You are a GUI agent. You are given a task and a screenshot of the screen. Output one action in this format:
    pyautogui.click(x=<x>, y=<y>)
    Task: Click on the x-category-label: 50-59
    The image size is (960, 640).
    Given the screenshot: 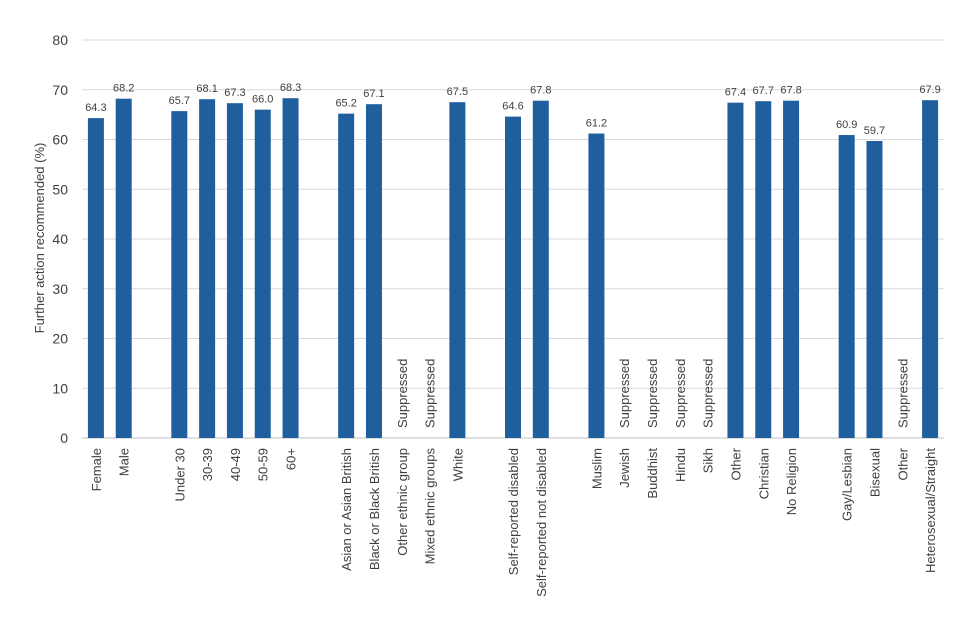 What is the action you would take?
    pyautogui.click(x=263, y=464)
    